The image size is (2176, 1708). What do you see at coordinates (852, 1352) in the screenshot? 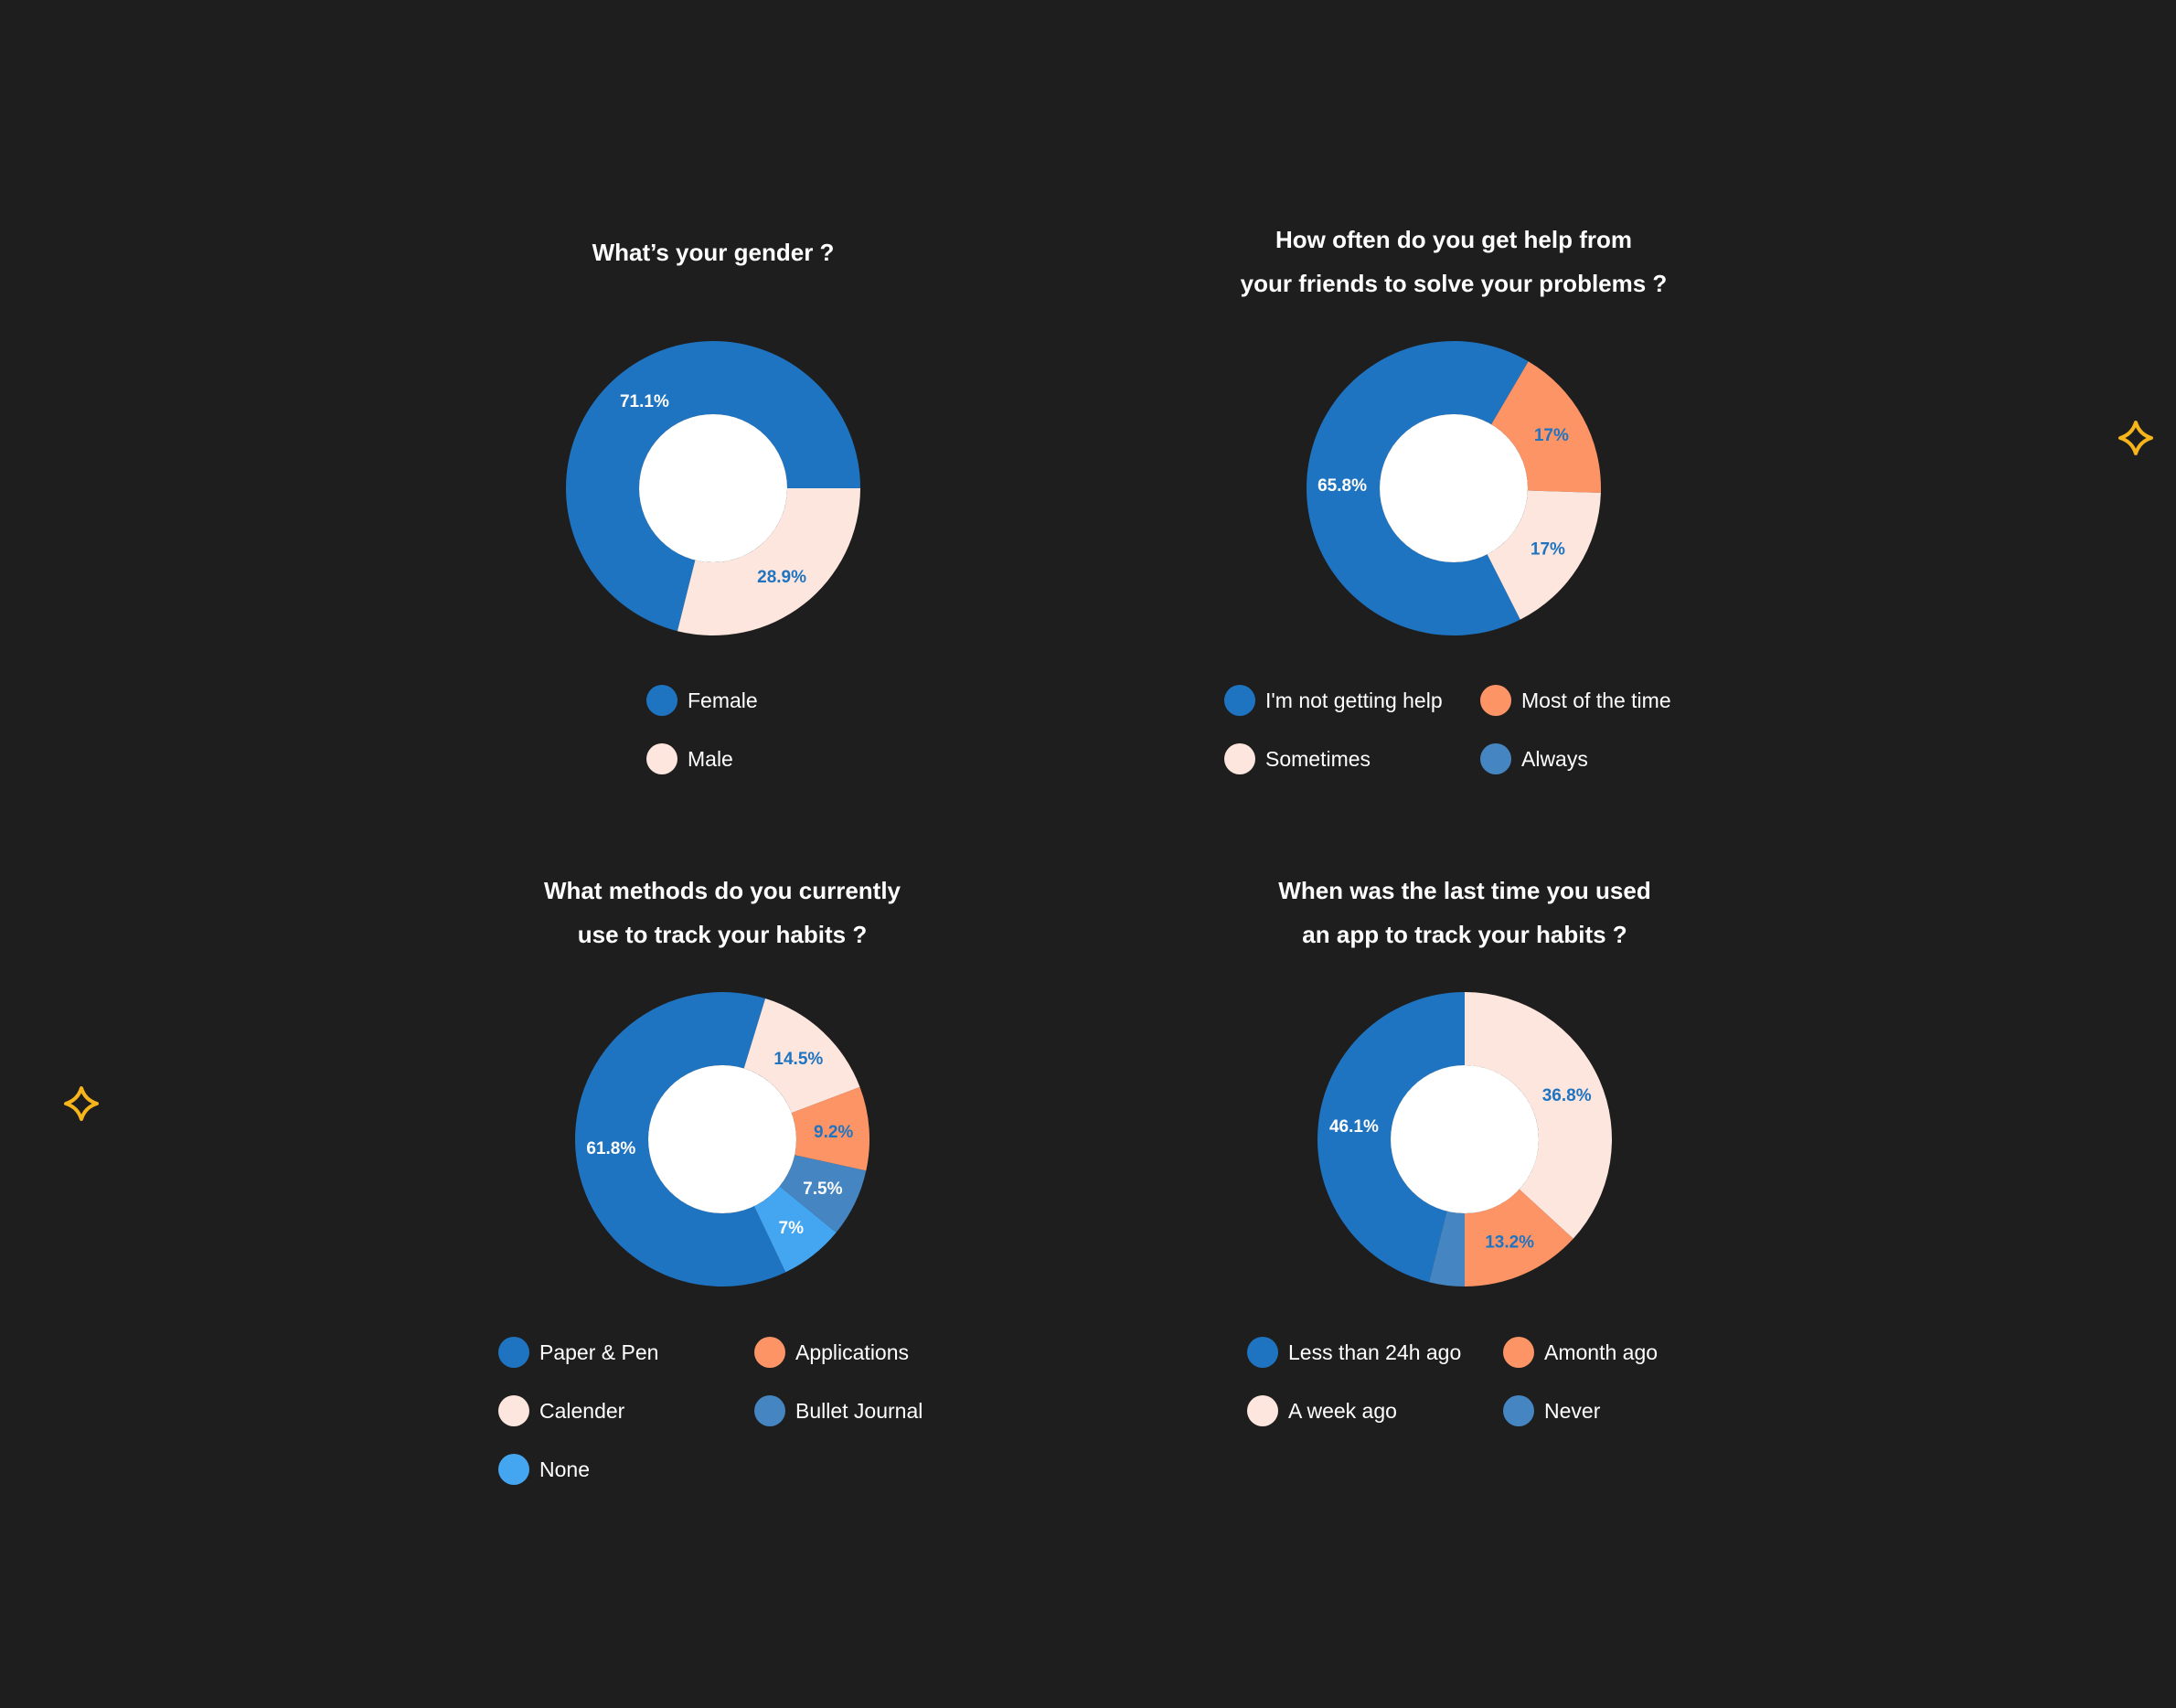
I see `legend-label: Applications` at bounding box center [852, 1352].